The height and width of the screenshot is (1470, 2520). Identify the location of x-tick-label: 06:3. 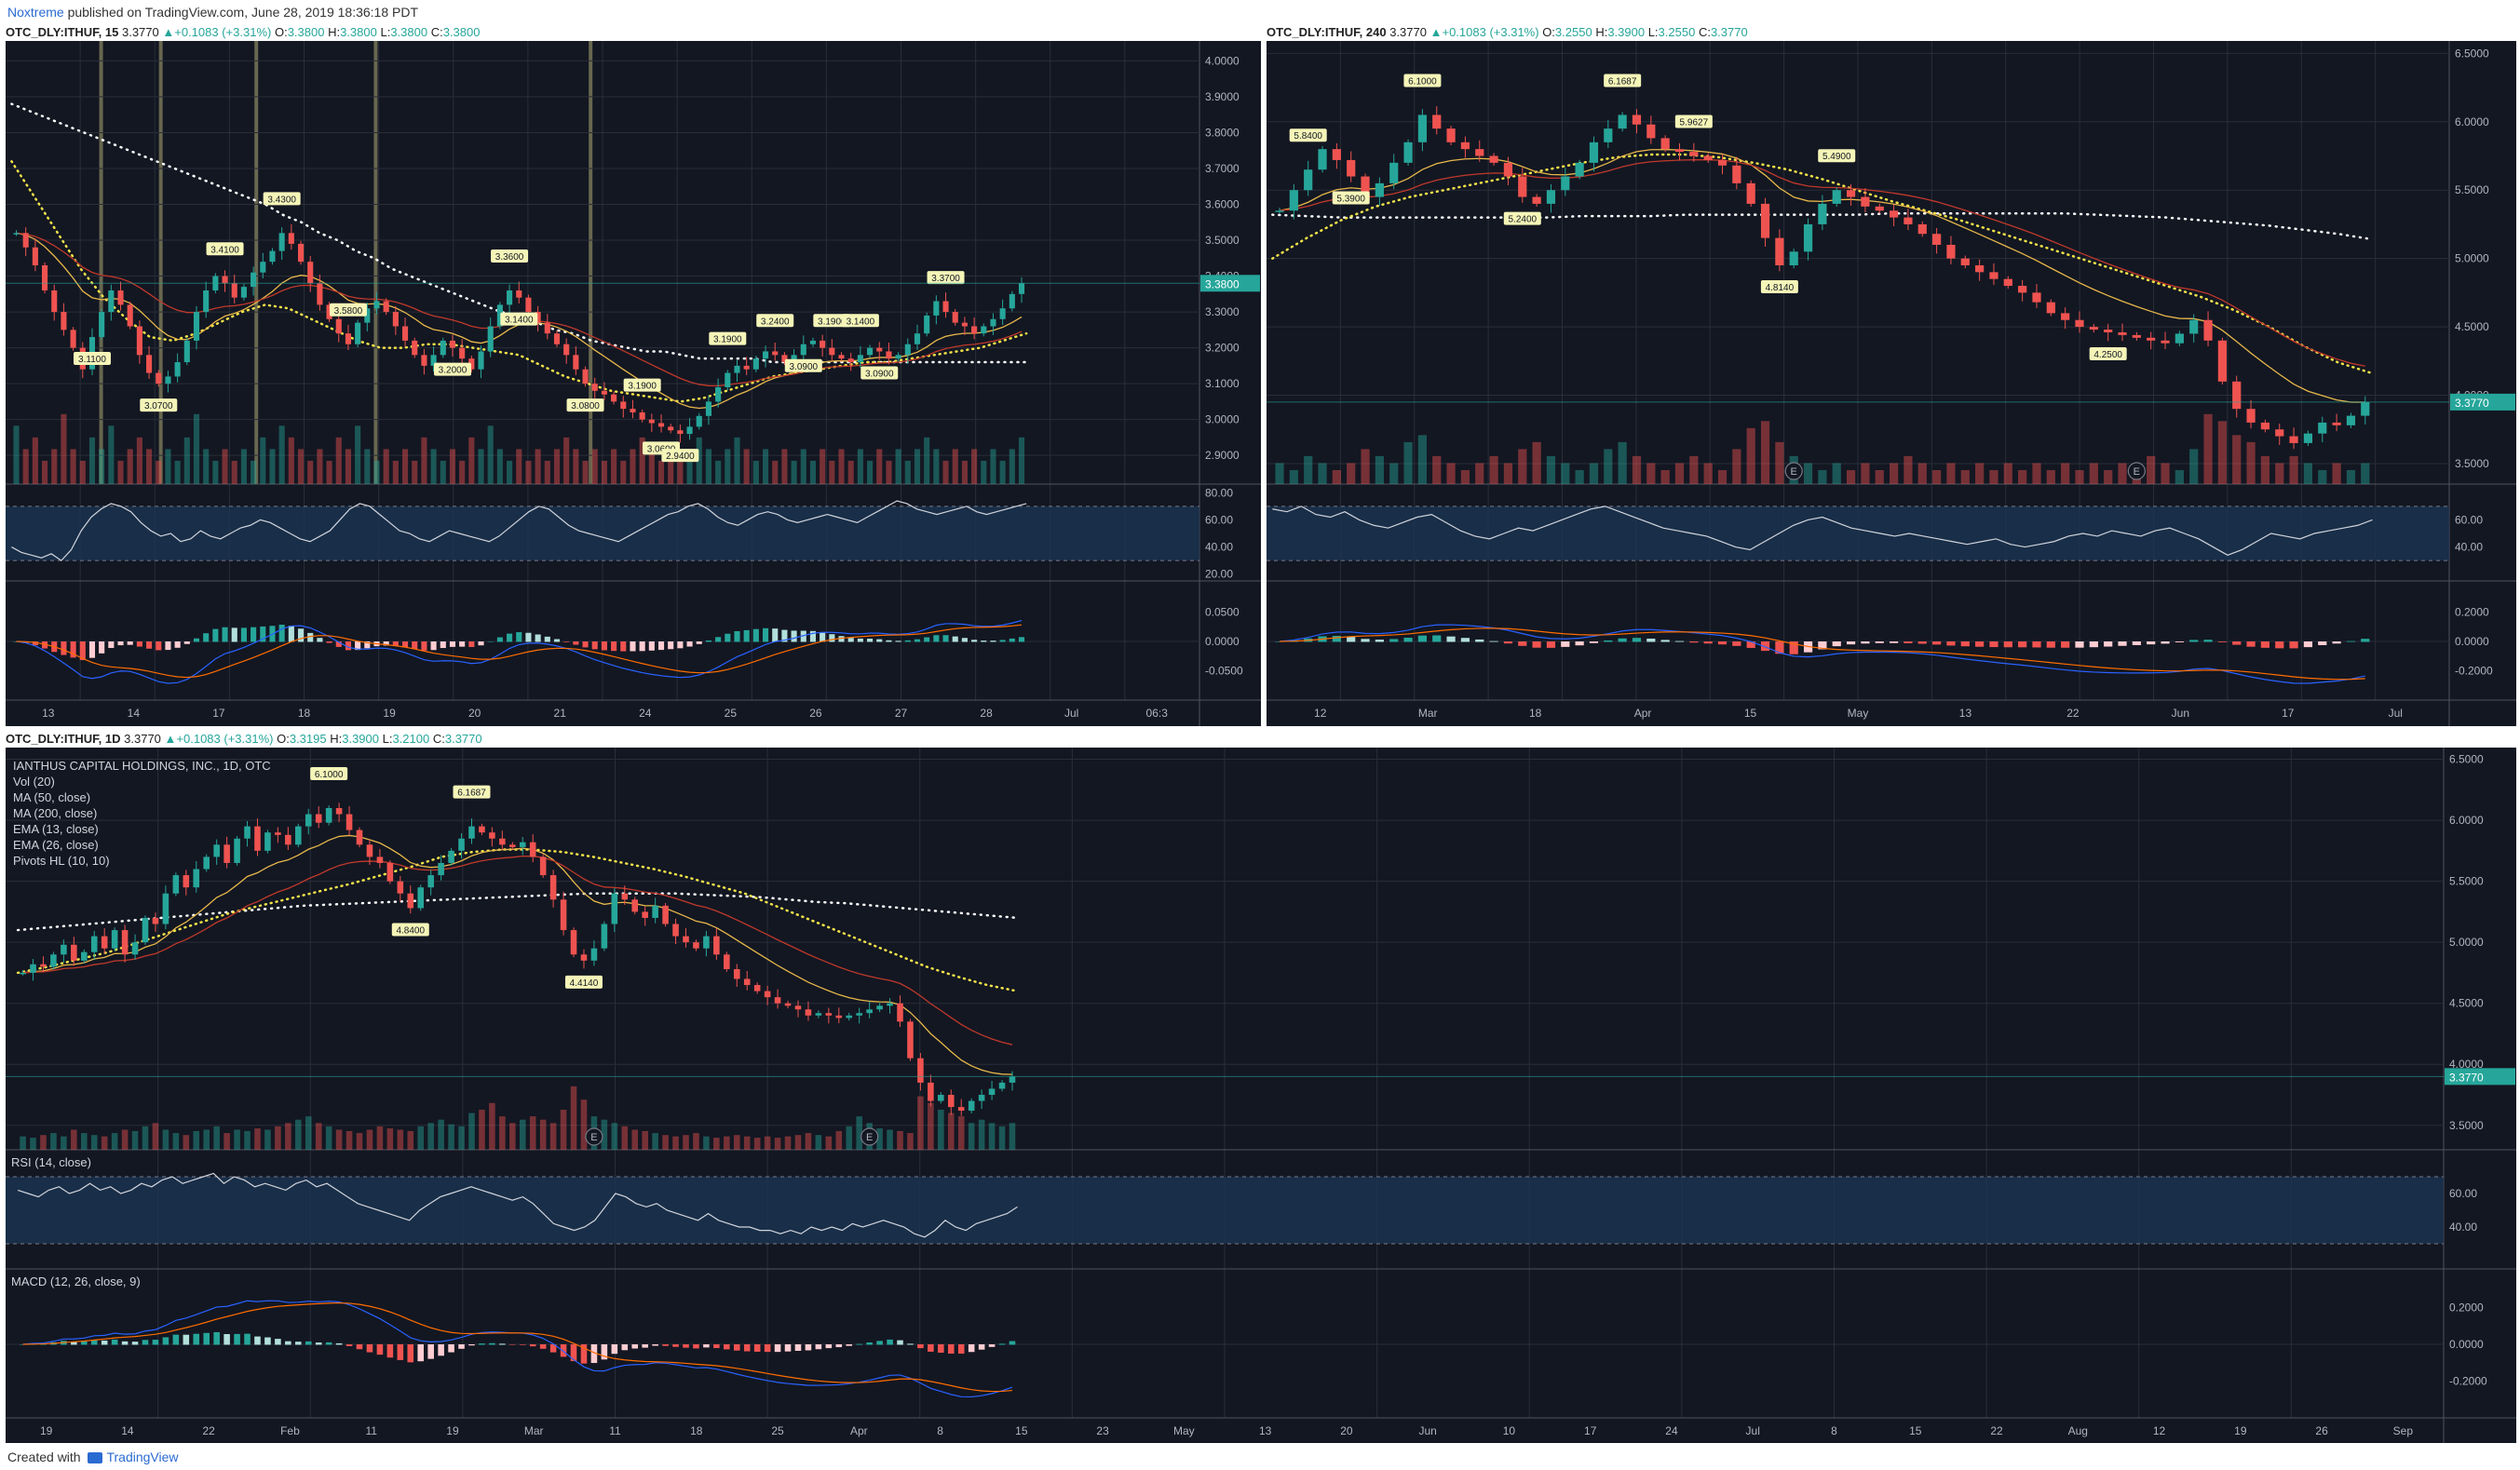
(1157, 713).